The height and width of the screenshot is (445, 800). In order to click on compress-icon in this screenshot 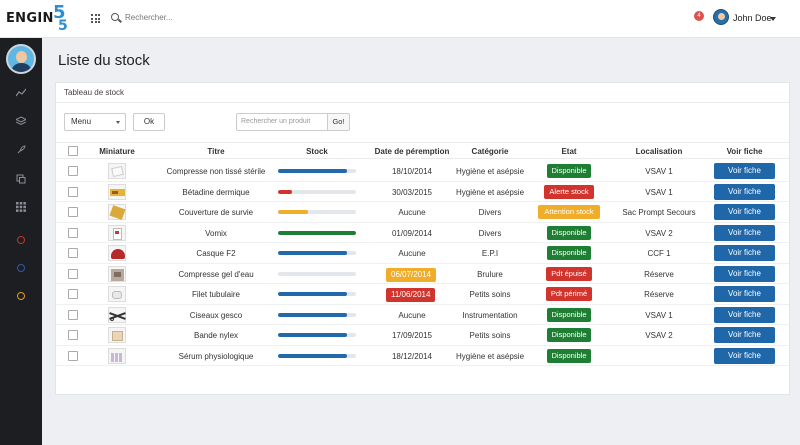, I will do `click(117, 171)`.